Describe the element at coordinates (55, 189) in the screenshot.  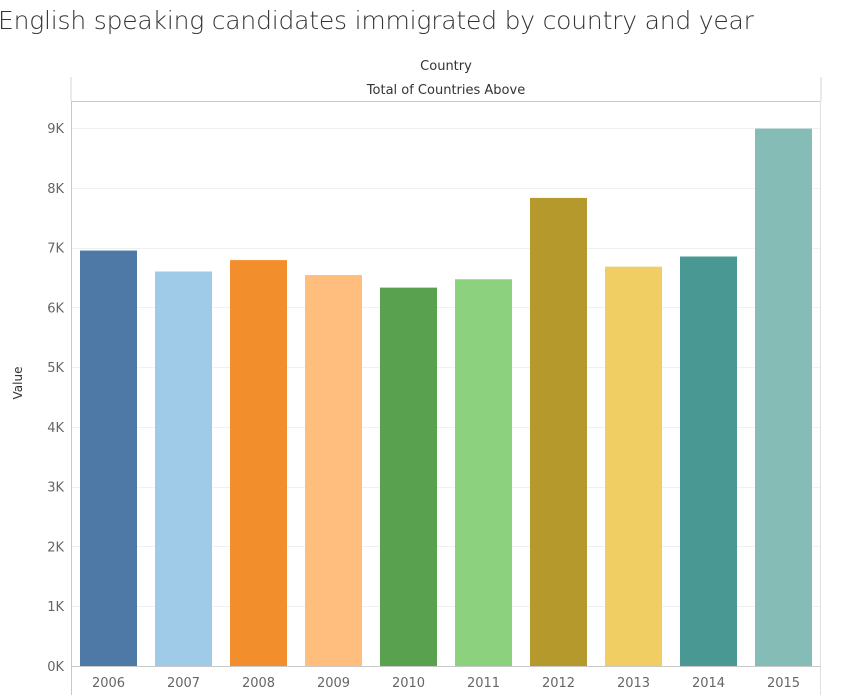
I see `y-tick-label: 8K` at that location.